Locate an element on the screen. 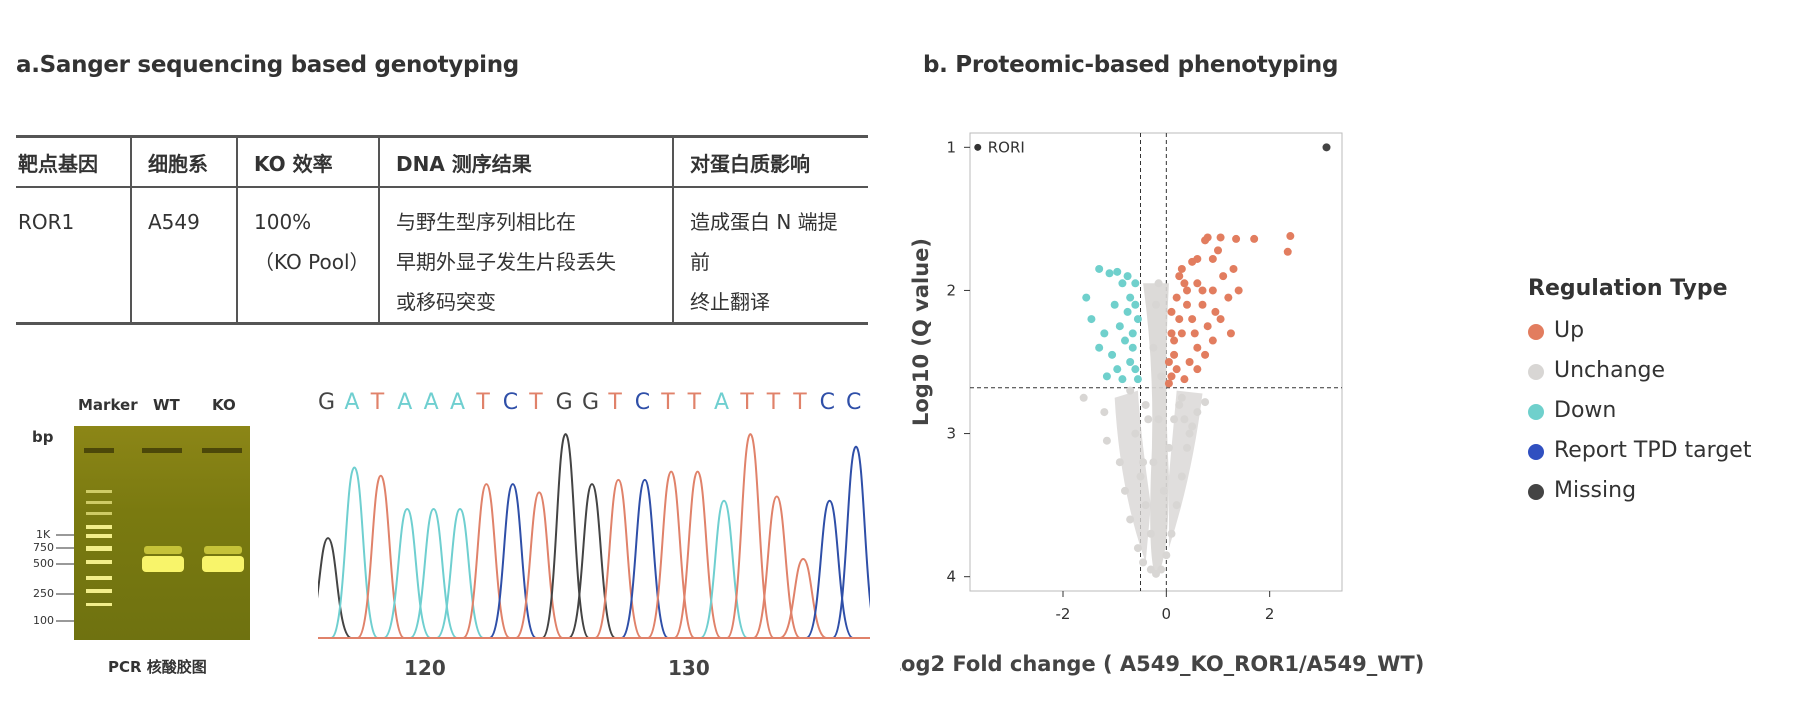 This screenshot has width=1793, height=723. ladder-label-250: 250 is located at coordinates (43, 593).